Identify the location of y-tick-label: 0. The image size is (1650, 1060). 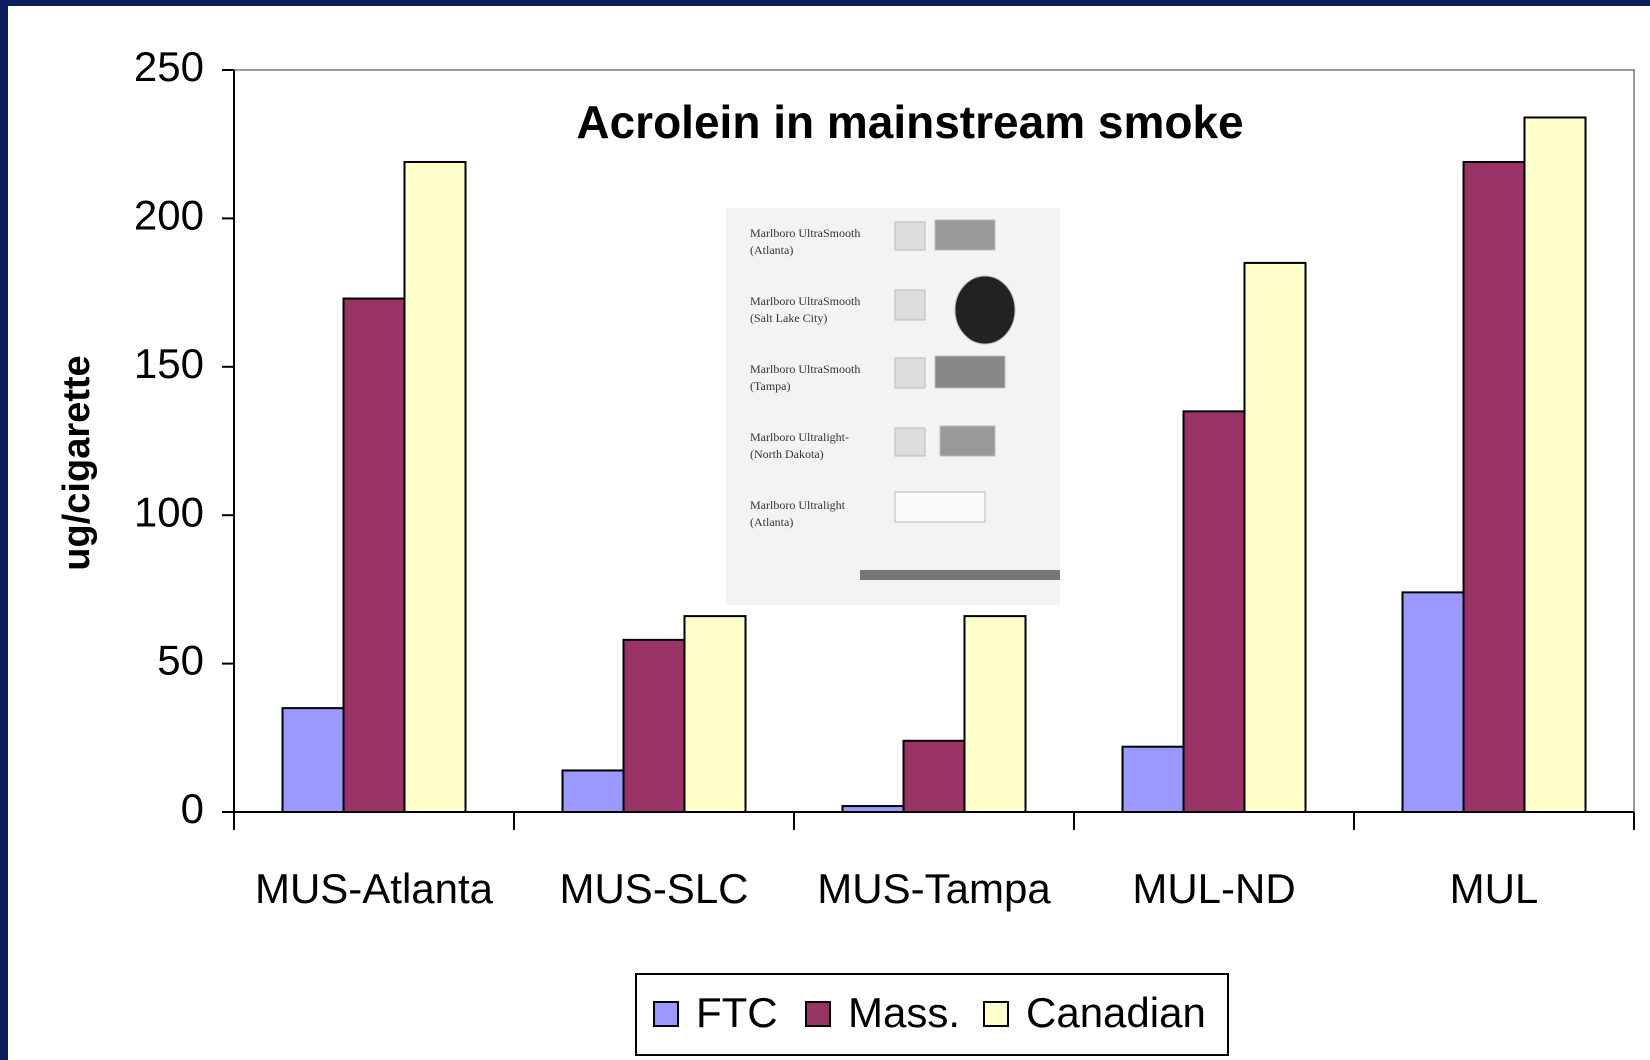
(192, 808).